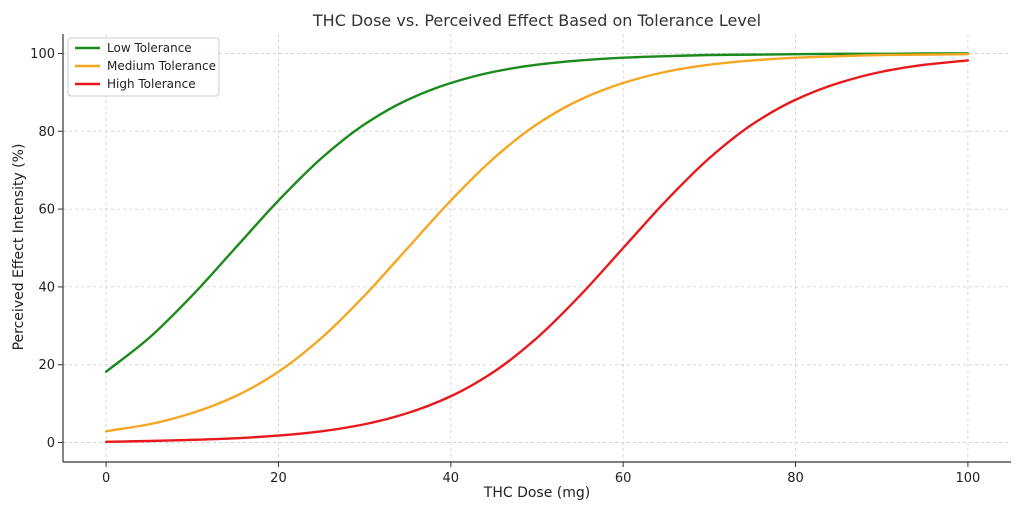 The width and height of the screenshot is (1024, 512). Describe the element at coordinates (151, 84) in the screenshot. I see `legend-label: High Tolerance` at that location.